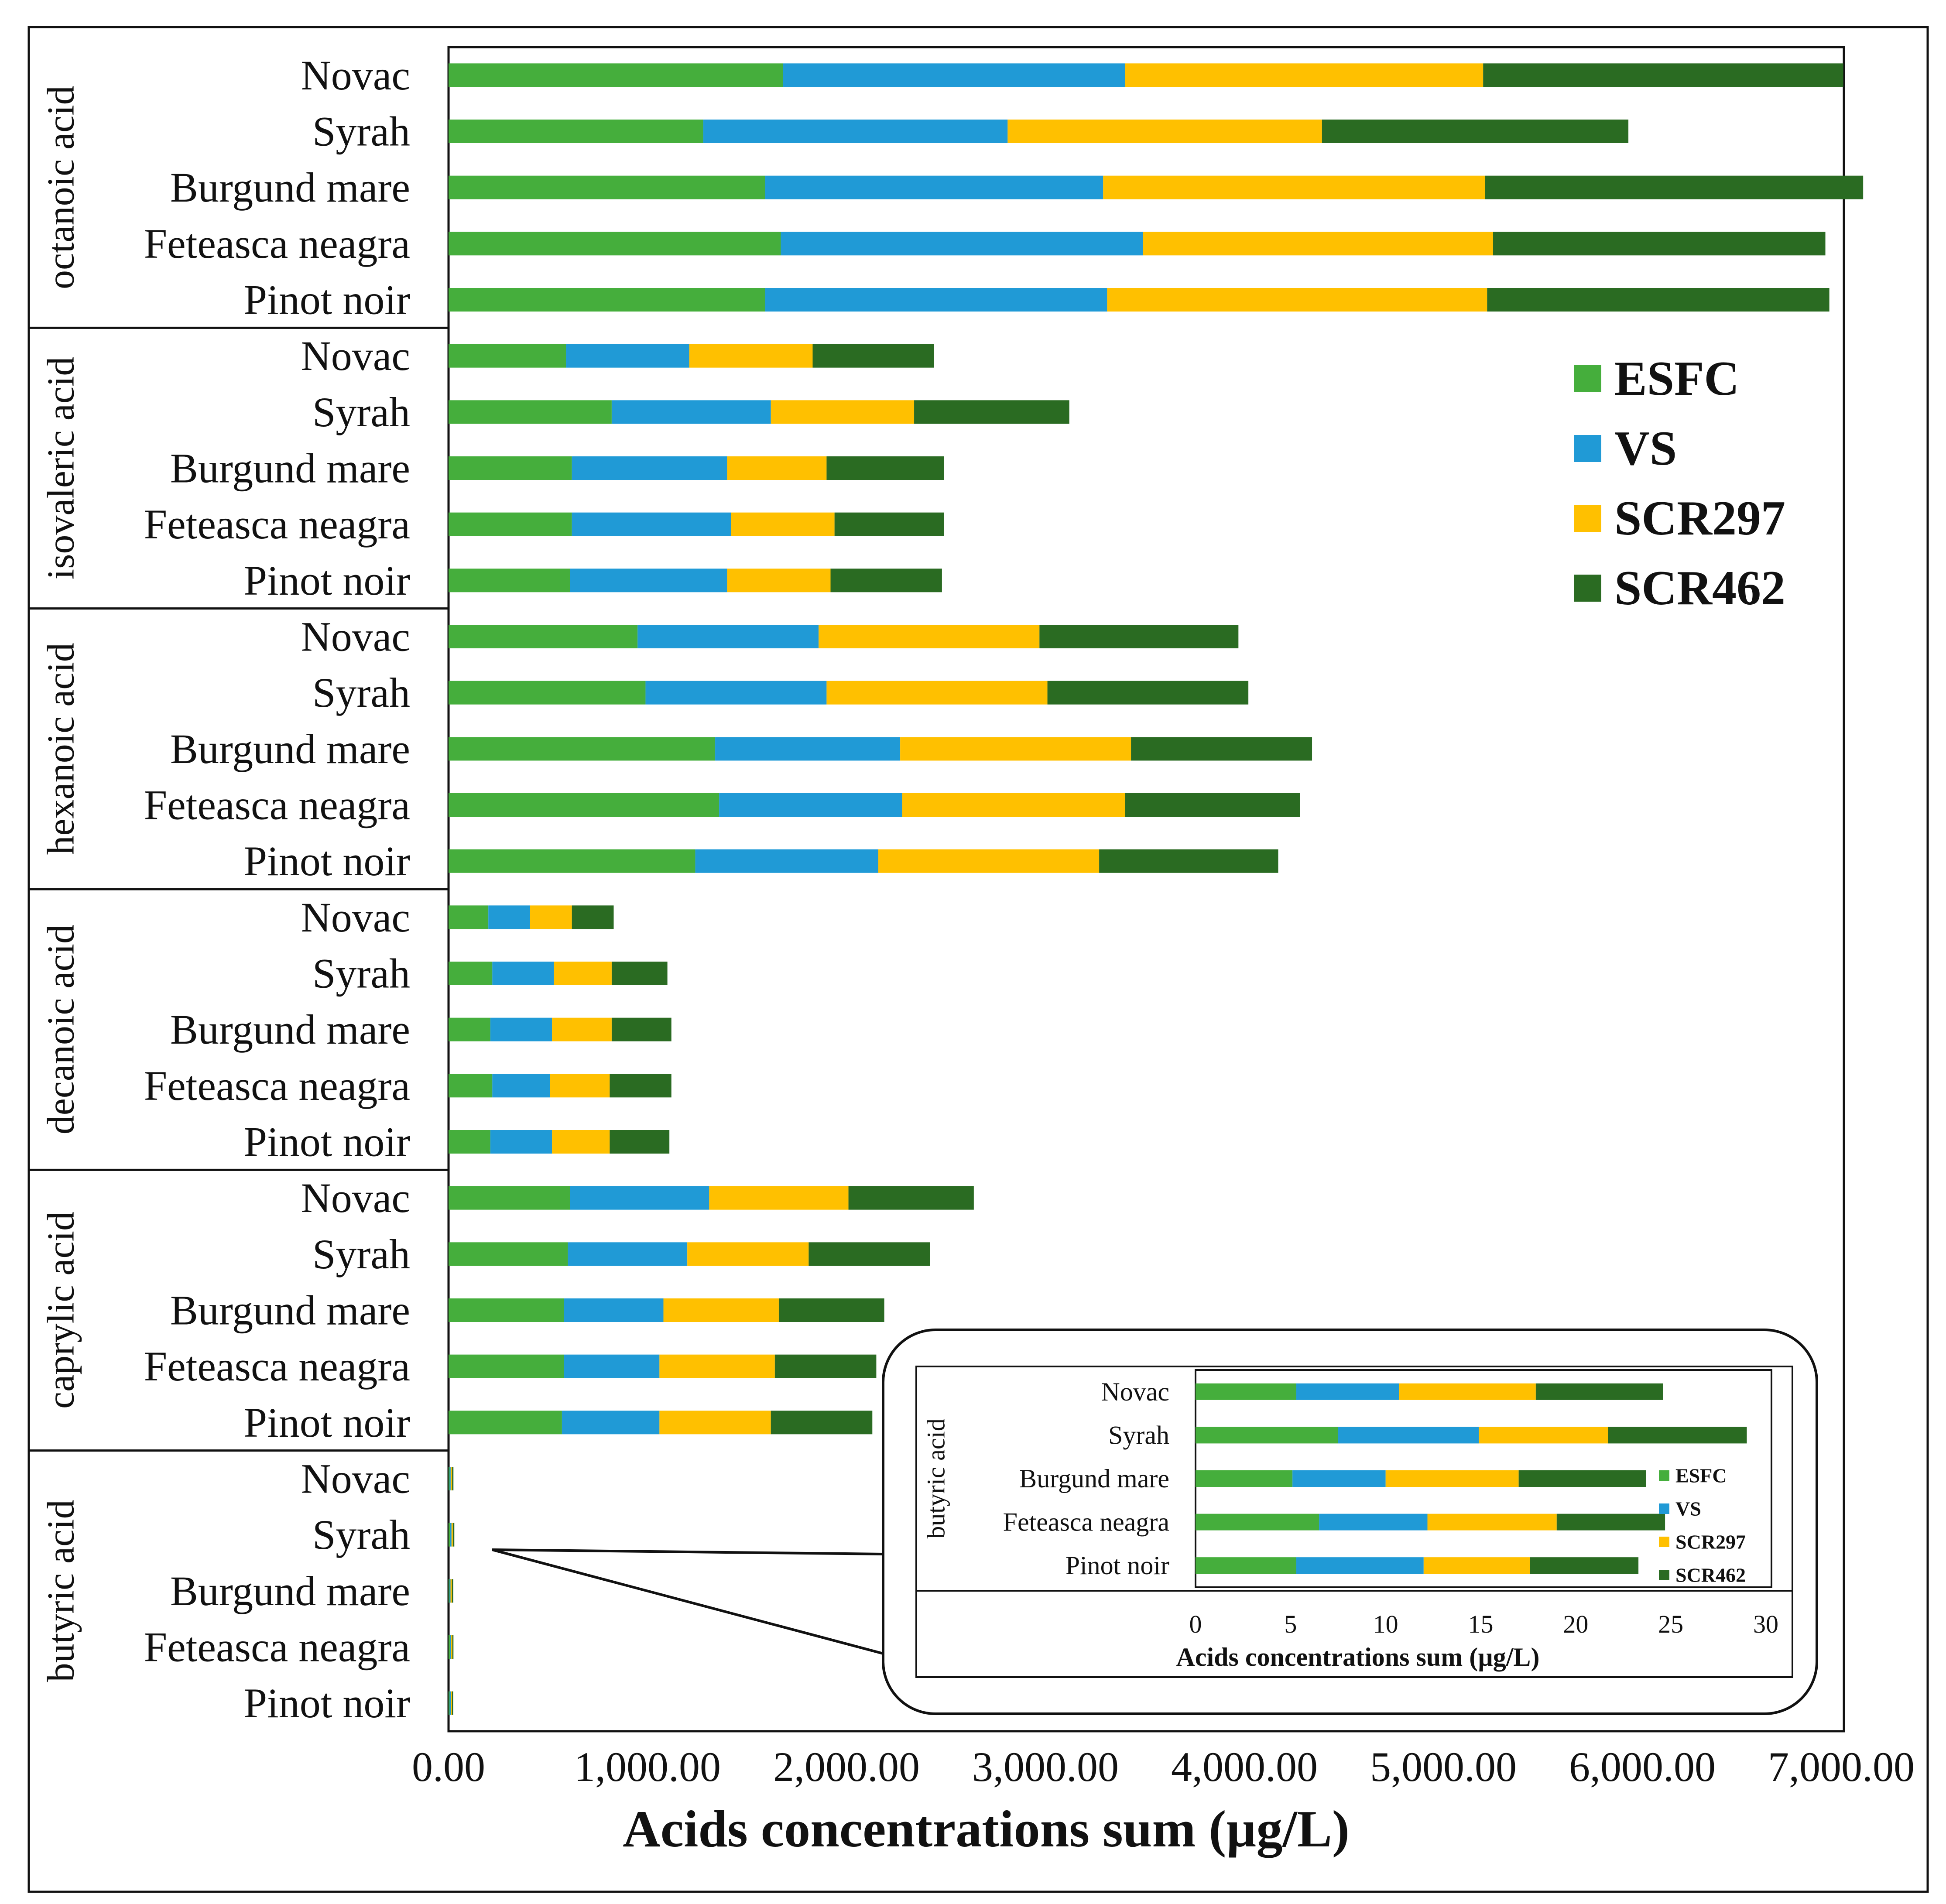 This screenshot has height=1904, width=1946. I want to click on inset-legend-swatch-esfc, so click(1664, 1475).